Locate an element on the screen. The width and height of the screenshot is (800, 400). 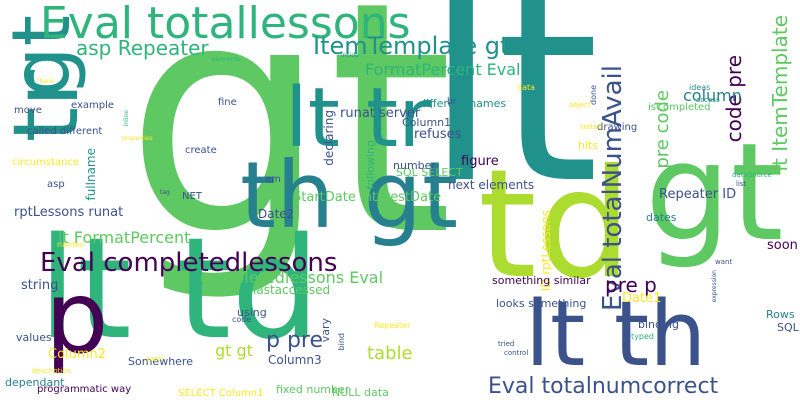
cloud-word: next elements is located at coordinates (491, 185).